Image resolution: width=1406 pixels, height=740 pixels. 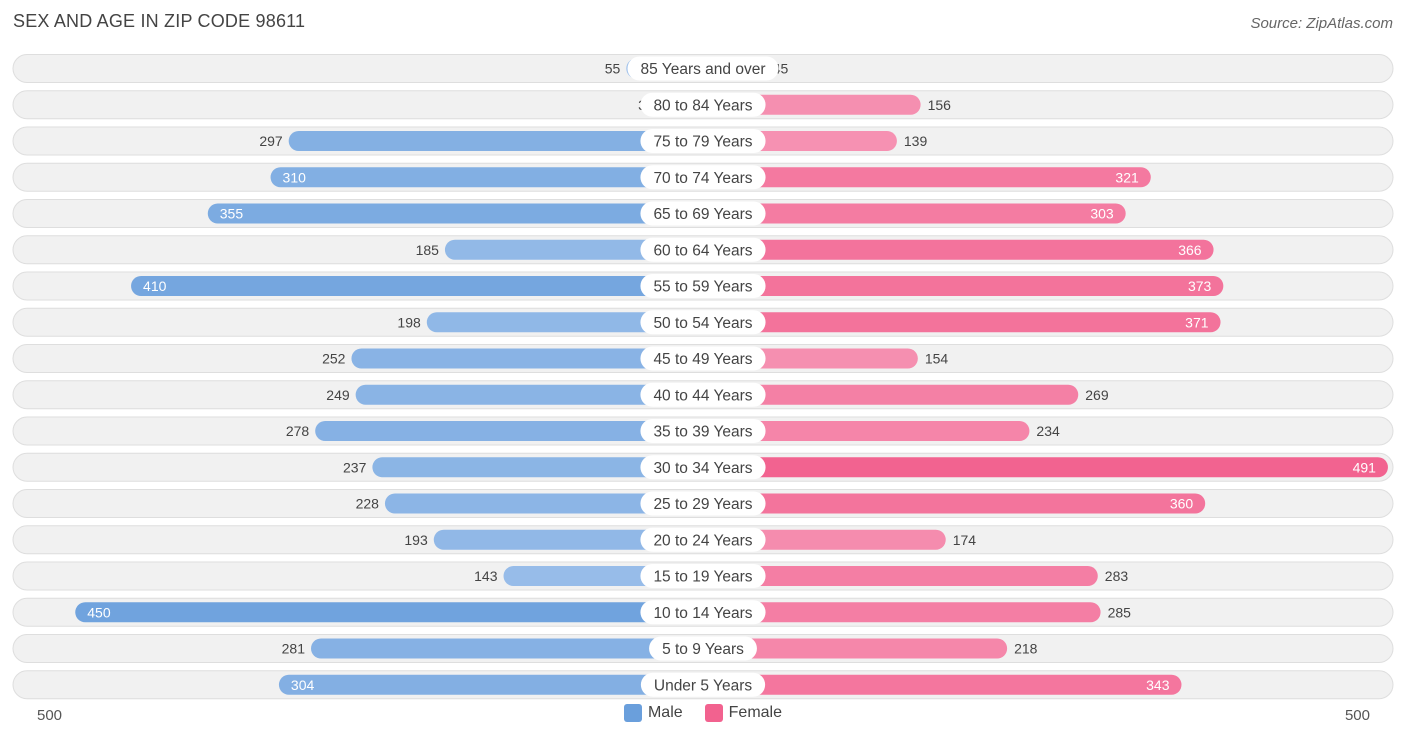 I want to click on row-13: 193 174 20 to 24 Years, so click(x=703, y=540).